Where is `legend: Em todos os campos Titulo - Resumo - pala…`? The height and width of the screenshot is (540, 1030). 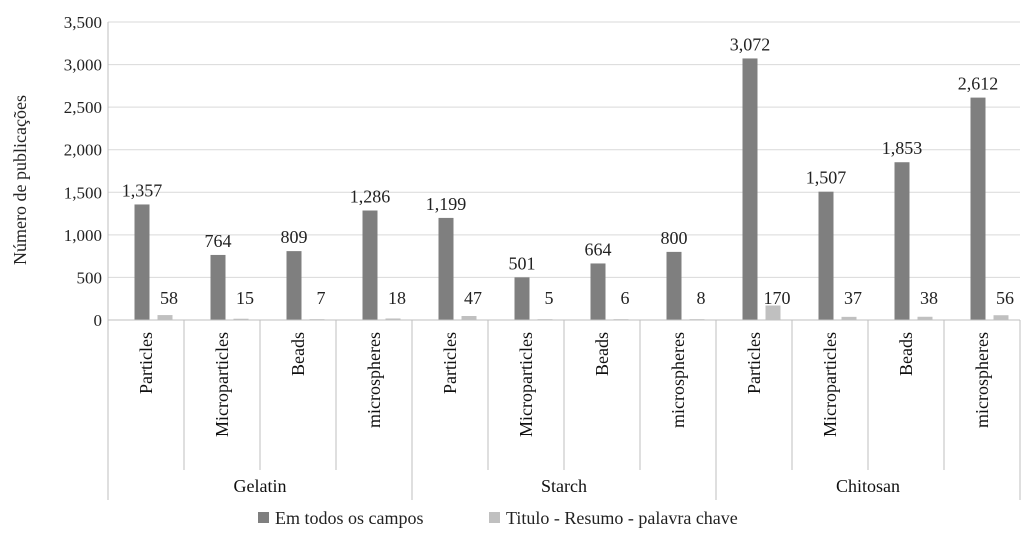 legend: Em todos os campos Titulo - Resumo - pala… is located at coordinates (498, 518).